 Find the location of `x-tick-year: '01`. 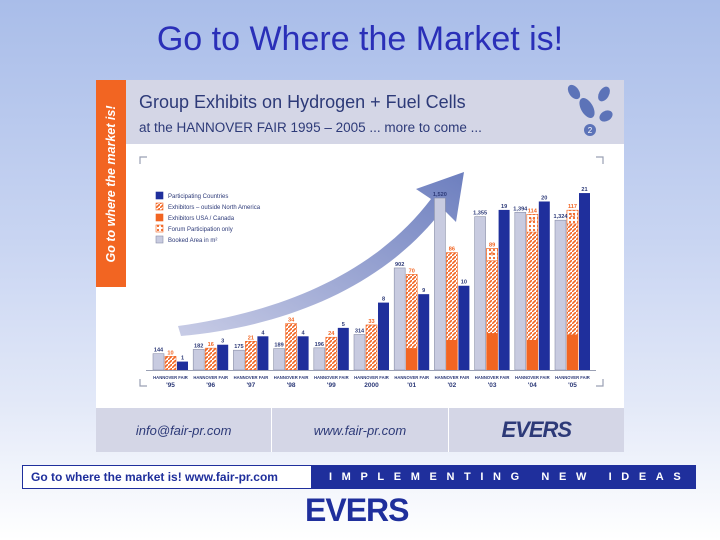

x-tick-year: '01 is located at coordinates (411, 385).